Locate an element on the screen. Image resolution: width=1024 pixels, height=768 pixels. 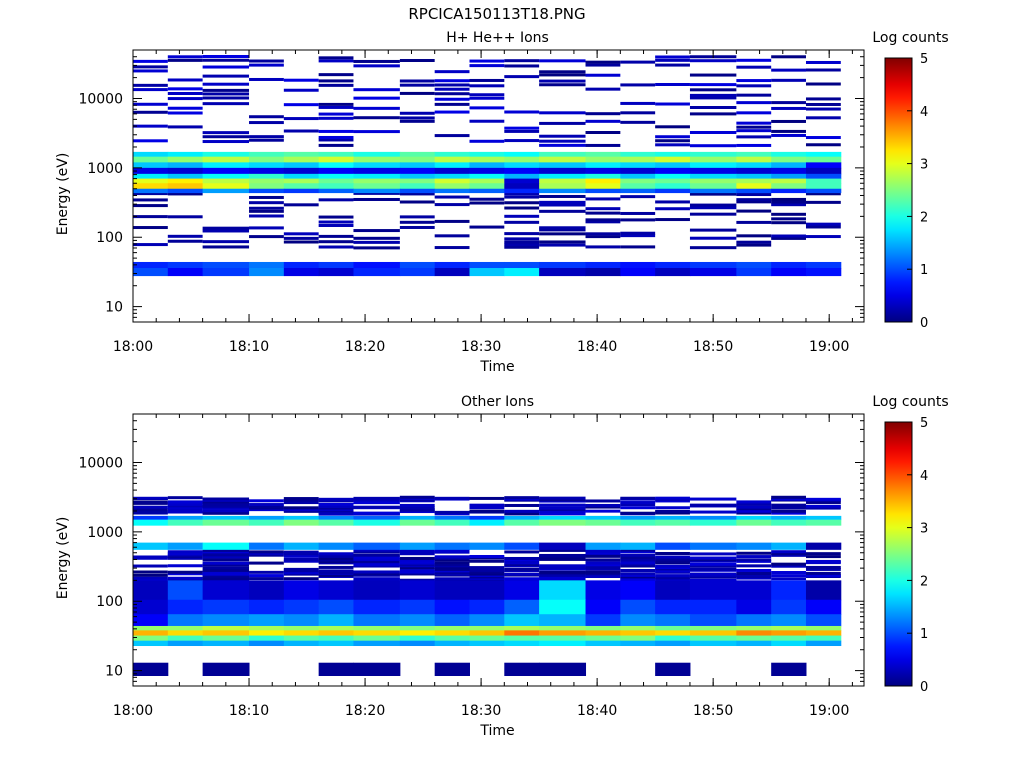
colorbar-tick-label: 3 is located at coordinates (924, 529).